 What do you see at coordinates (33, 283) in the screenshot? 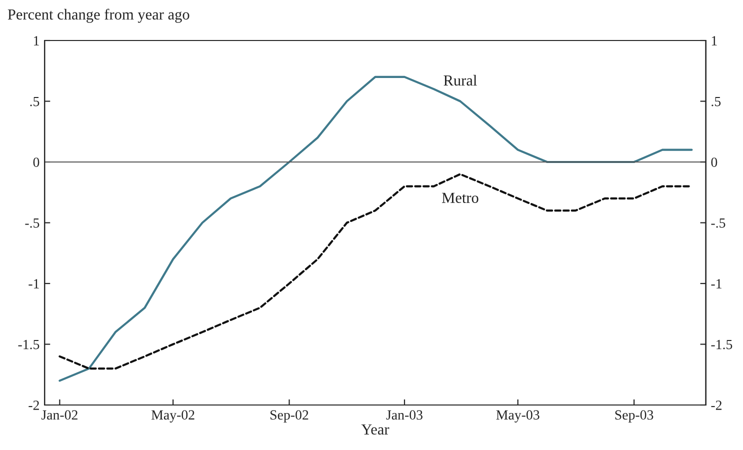
I see `y-tick-label: -1` at bounding box center [33, 283].